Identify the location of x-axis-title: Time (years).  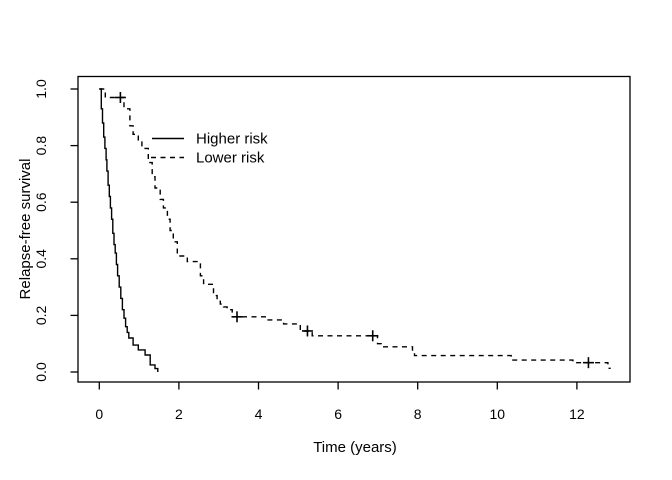
(355, 447).